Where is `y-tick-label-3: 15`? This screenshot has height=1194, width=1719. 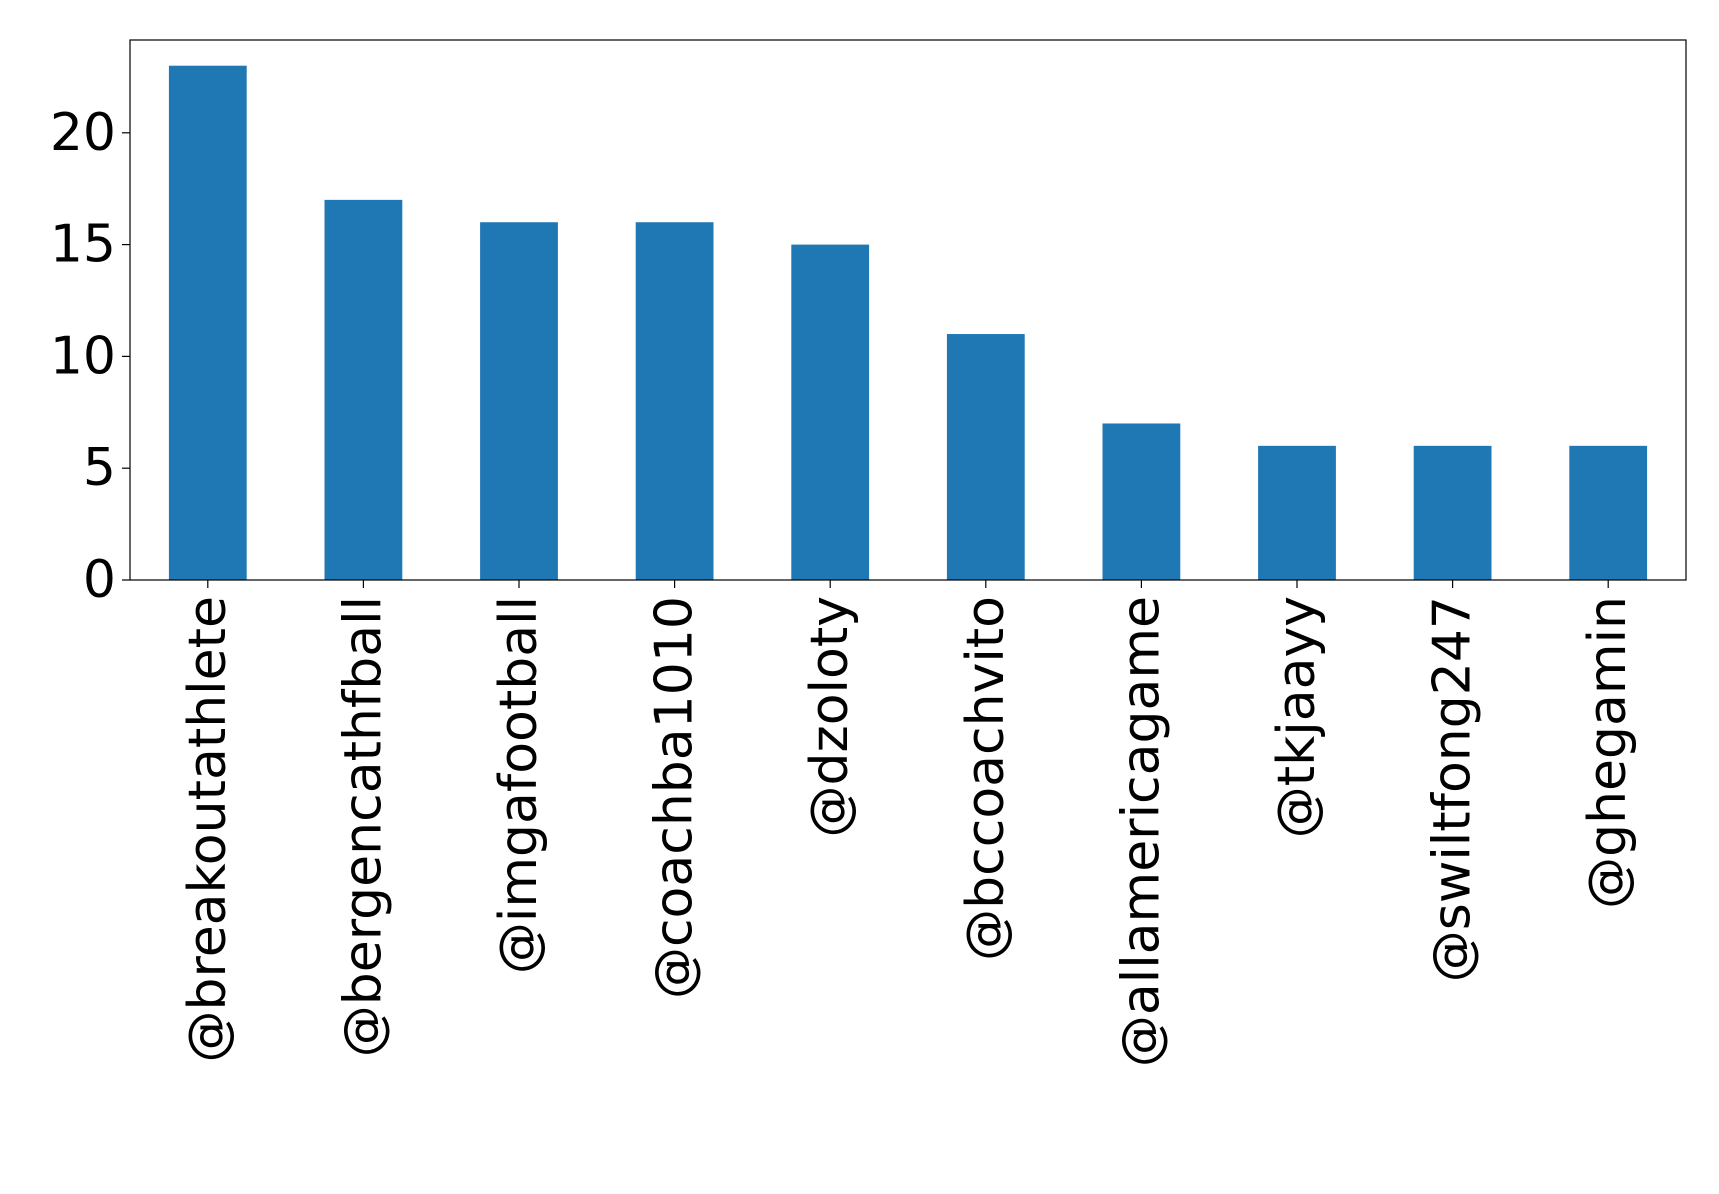 y-tick-label-3: 15 is located at coordinates (83, 245).